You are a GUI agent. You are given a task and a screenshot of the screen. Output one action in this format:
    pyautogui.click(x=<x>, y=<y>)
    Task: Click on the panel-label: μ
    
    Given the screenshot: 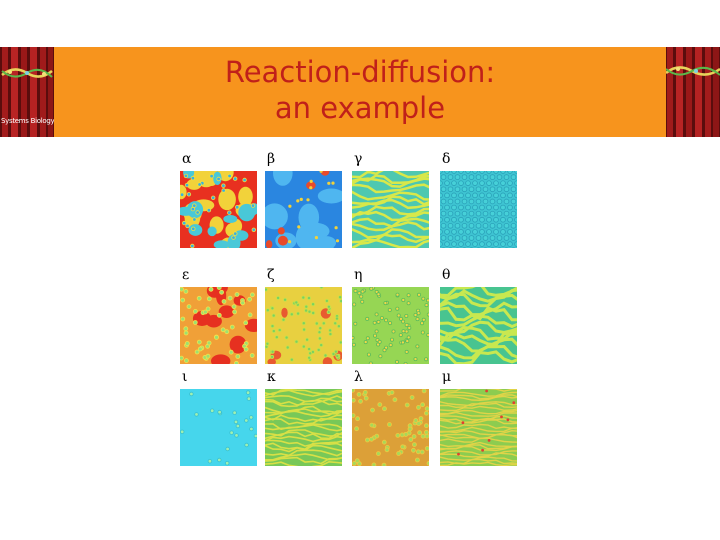 What is the action you would take?
    pyautogui.click(x=447, y=377)
    